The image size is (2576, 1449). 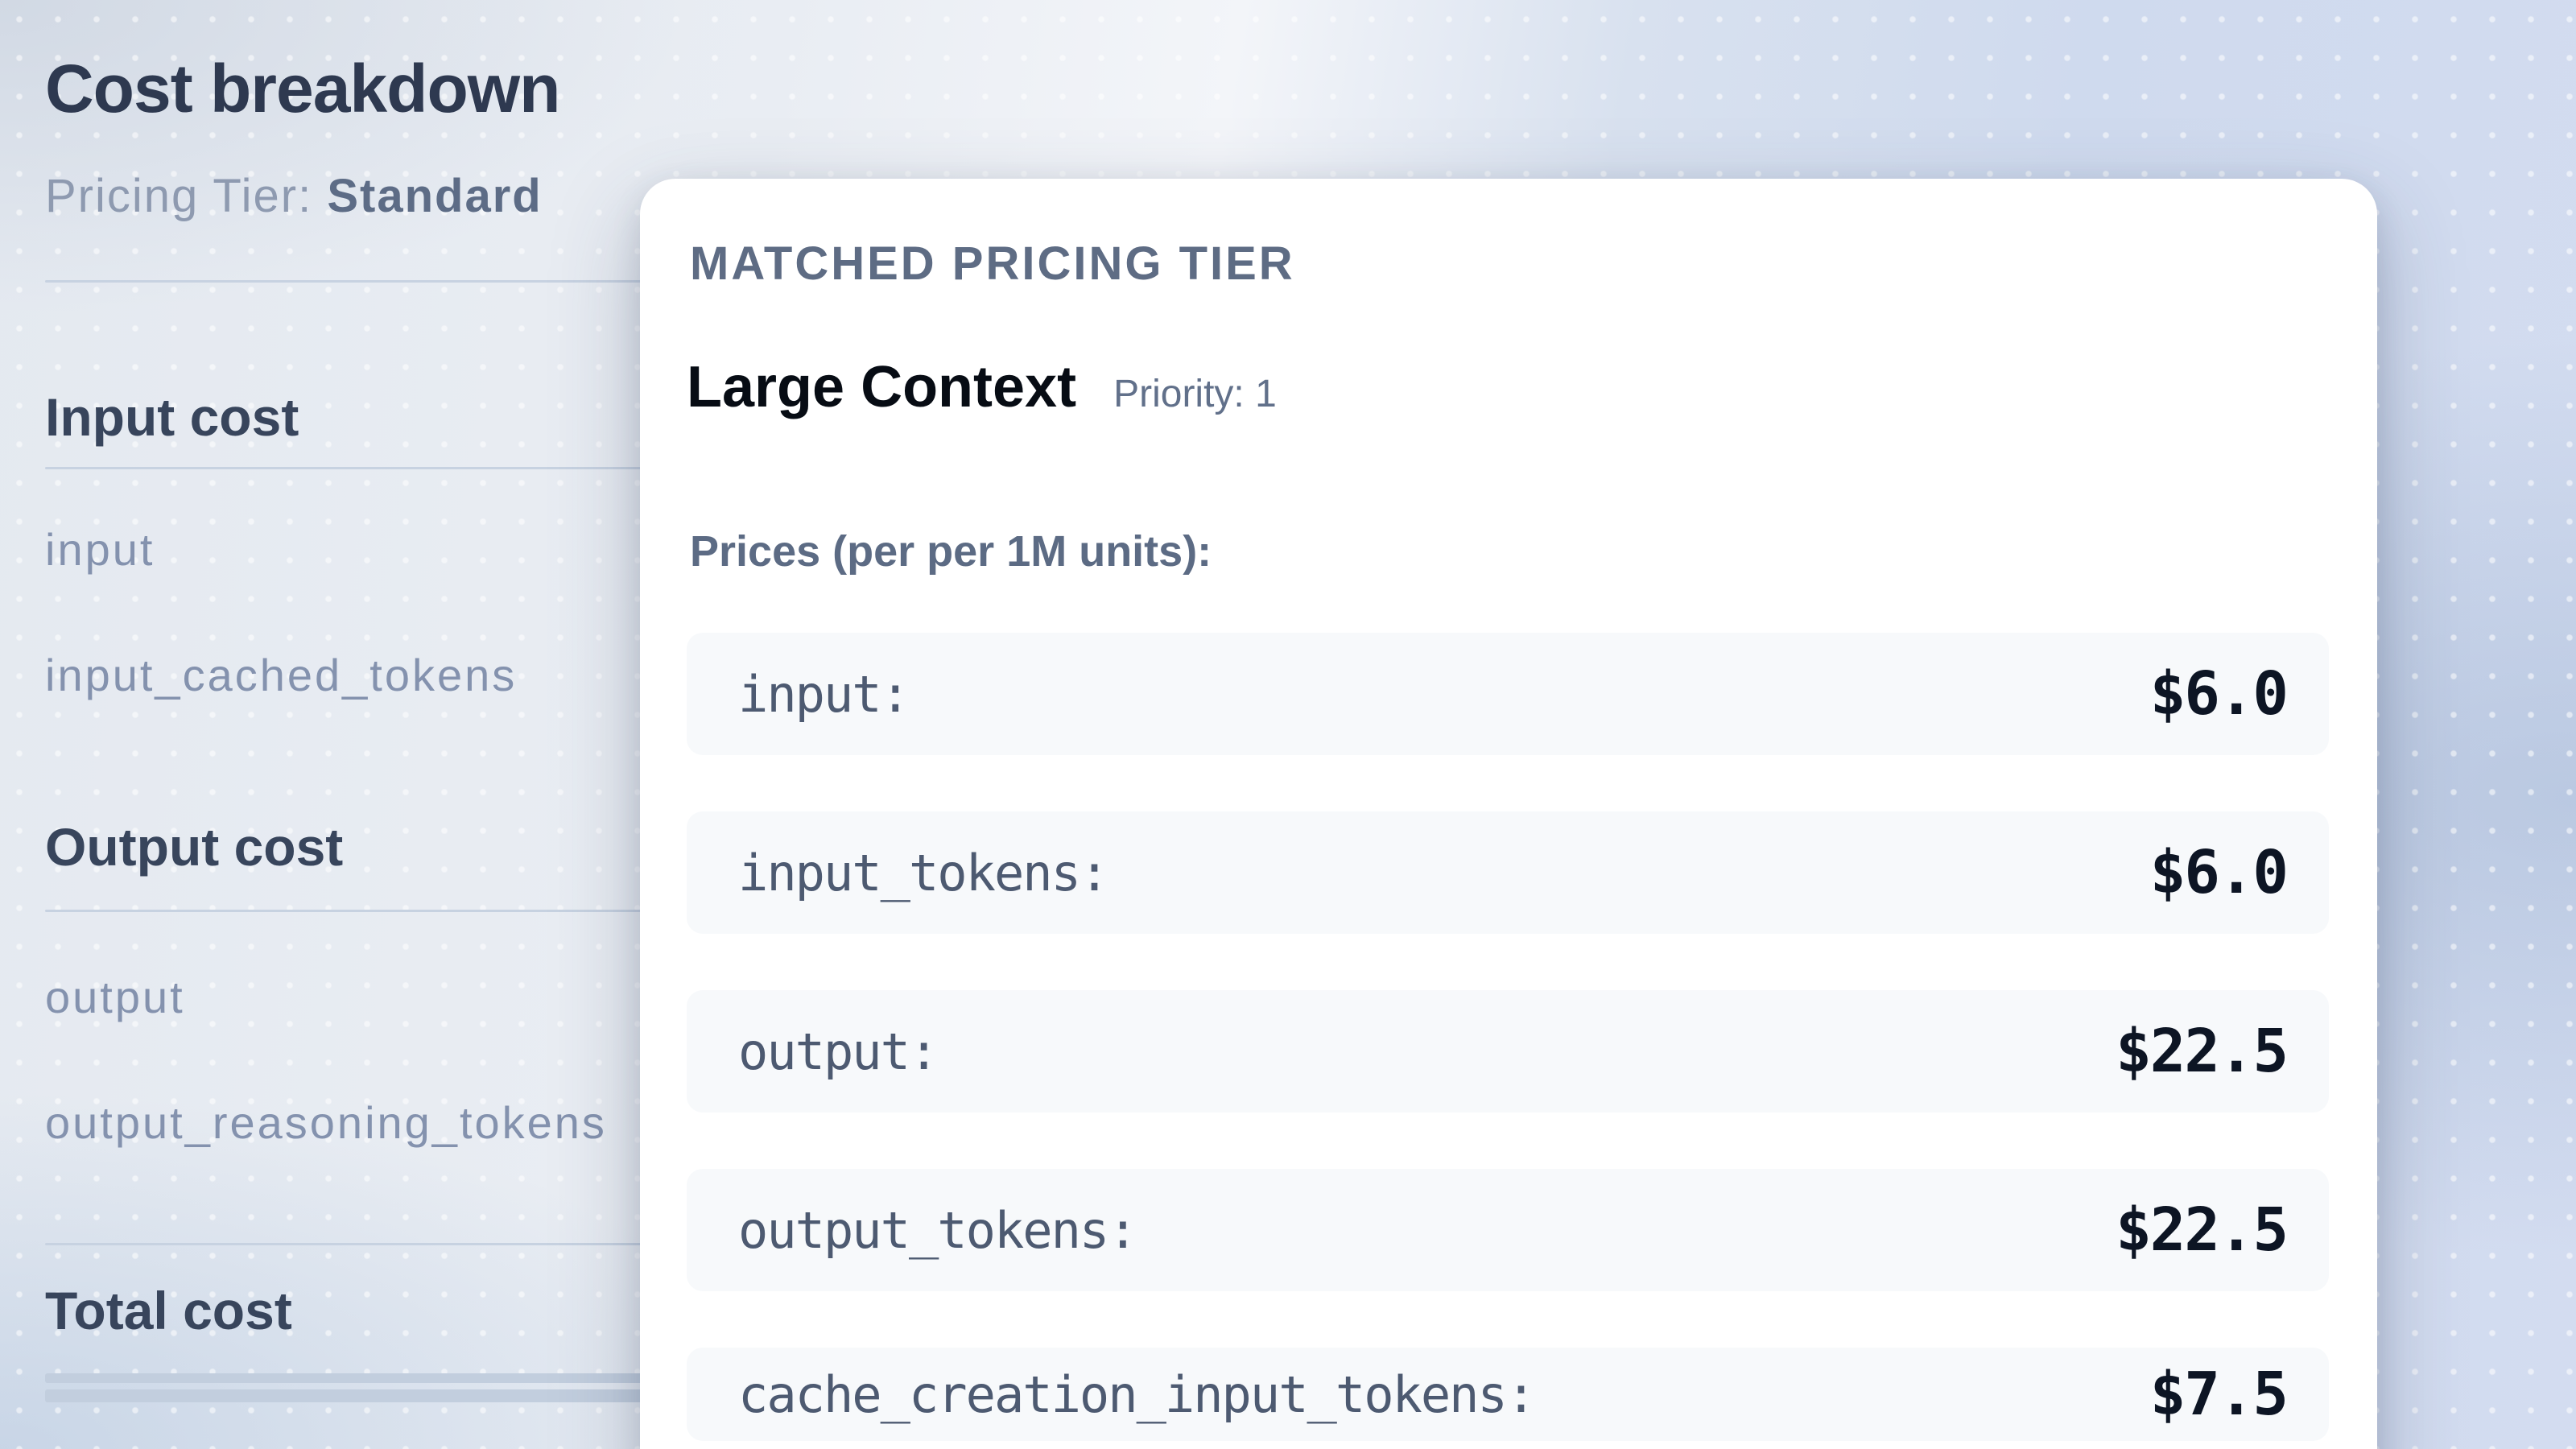 I want to click on price-label: input_tokens:, so click(x=924, y=872).